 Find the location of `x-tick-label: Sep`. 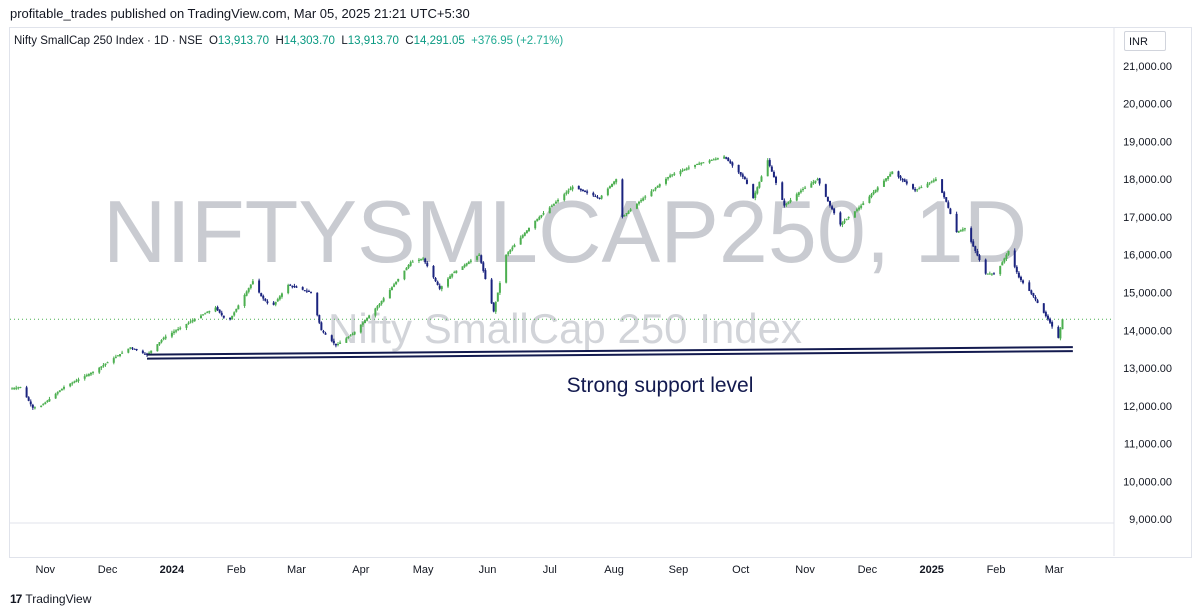

x-tick-label: Sep is located at coordinates (679, 570).